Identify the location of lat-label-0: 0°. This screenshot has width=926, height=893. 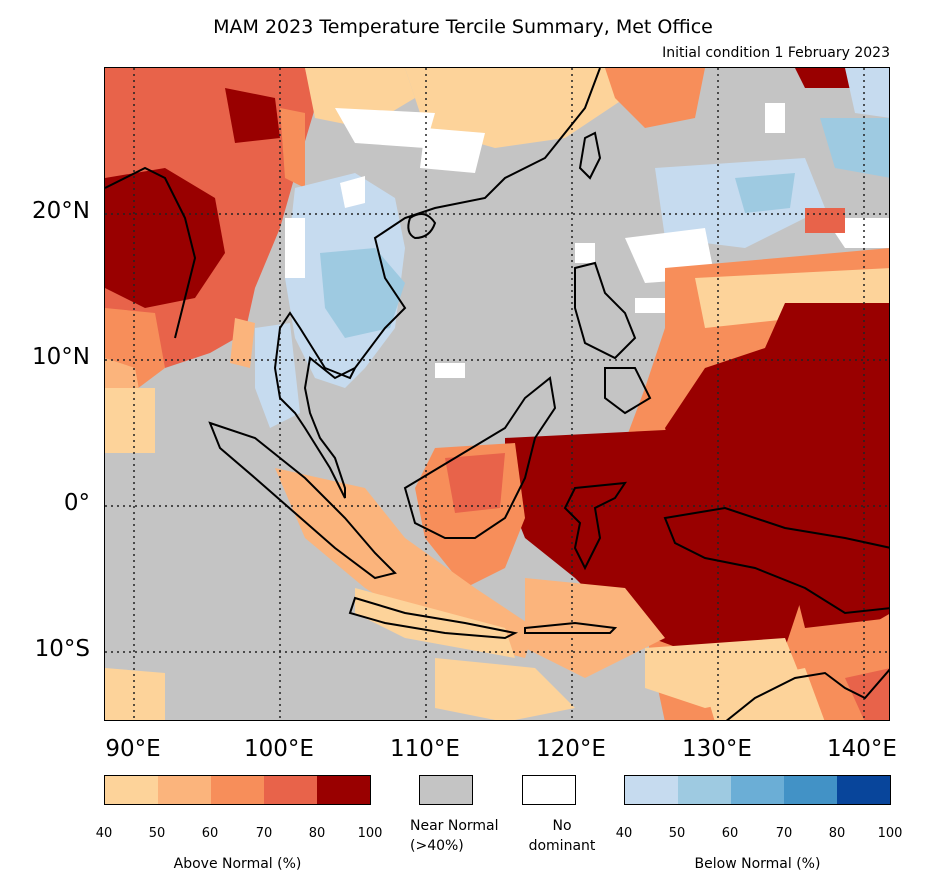
(76, 503).